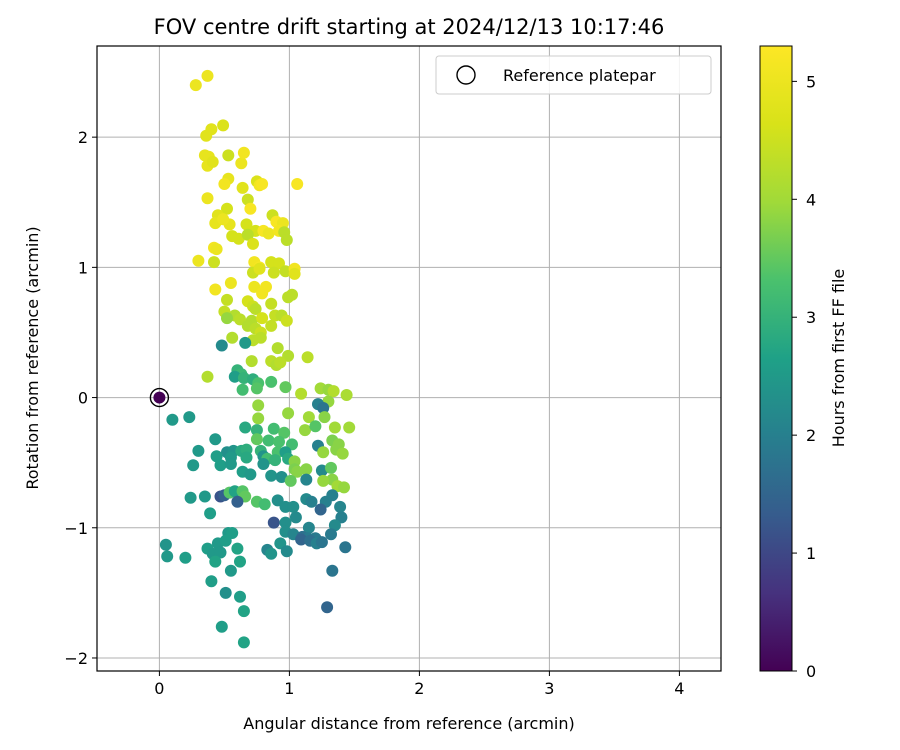 This screenshot has height=750, width=900. What do you see at coordinates (579, 75) in the screenshot?
I see `legend-label: Reference platepar` at bounding box center [579, 75].